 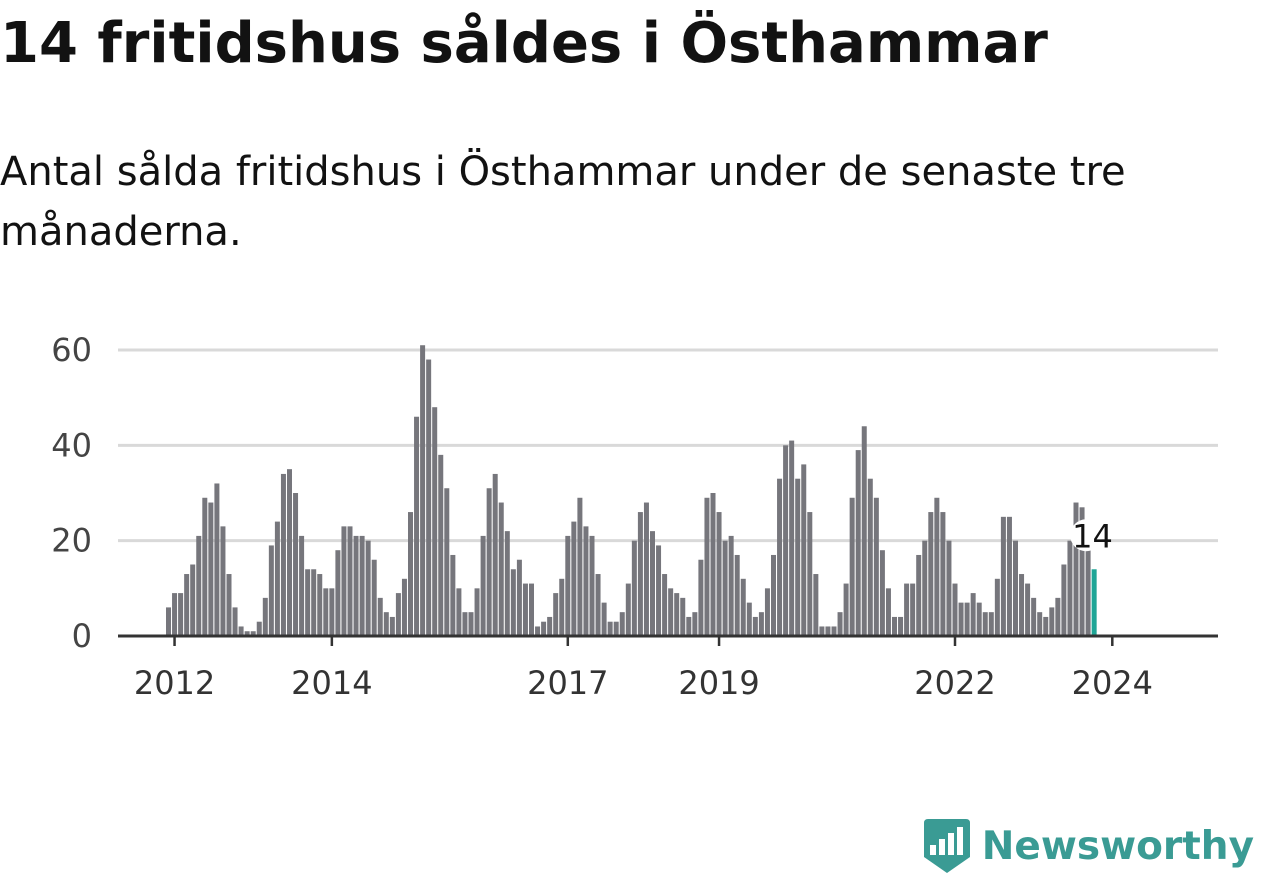 What do you see at coordinates (524, 43) in the screenshot?
I see `chart-title: 14 fritidshus såldes i Östhammar` at bounding box center [524, 43].